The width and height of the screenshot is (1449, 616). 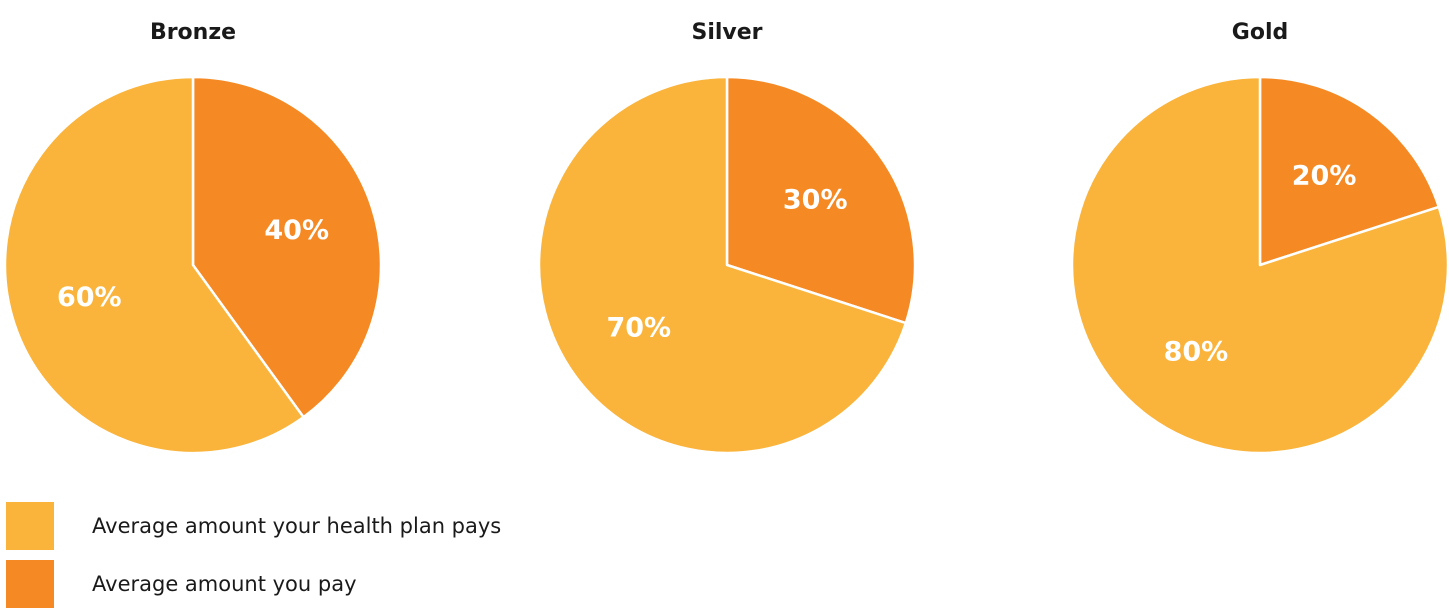 What do you see at coordinates (297, 526) in the screenshot?
I see `legend-label-plan-pays: Average amount your health plan pays` at bounding box center [297, 526].